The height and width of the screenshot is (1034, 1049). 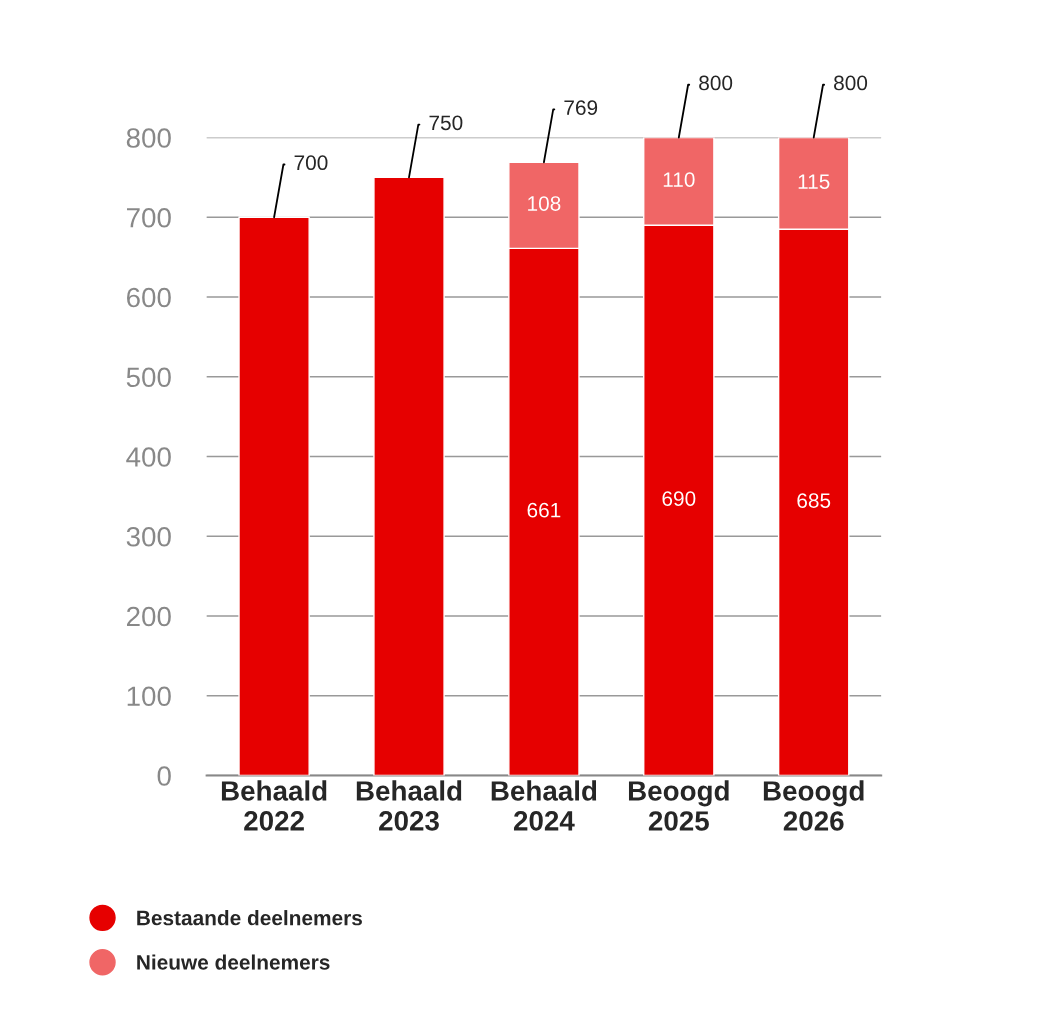 I want to click on y-tick-label: 500, so click(x=148, y=377).